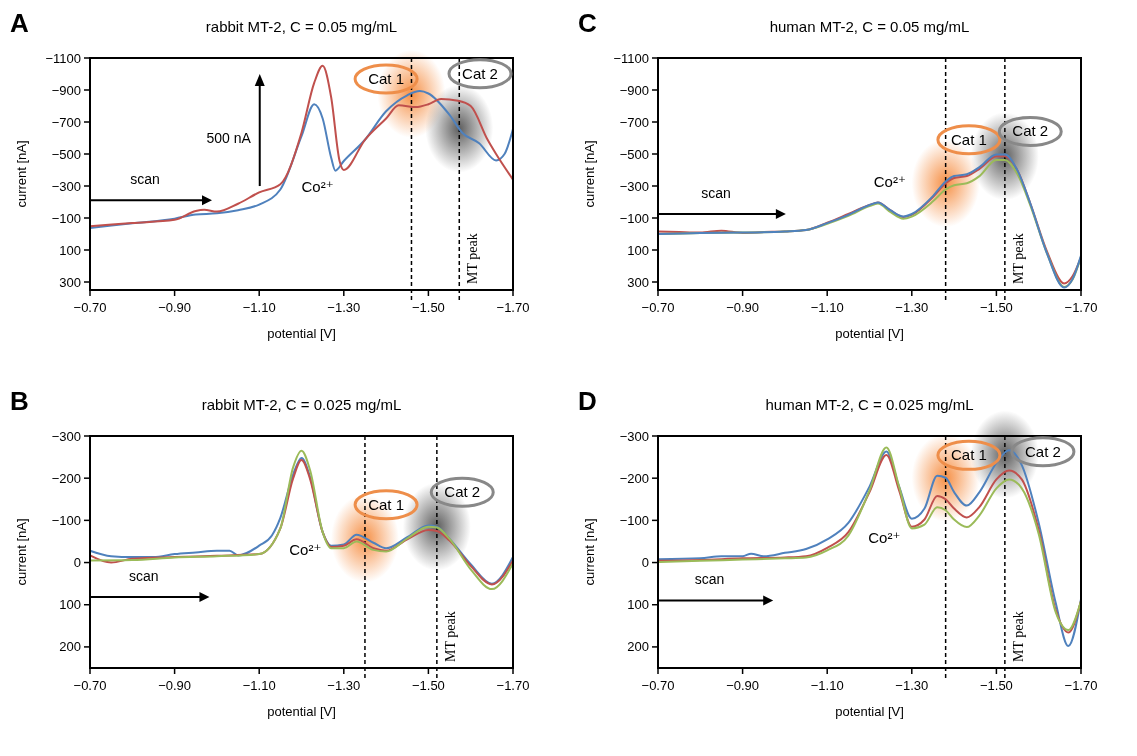 The height and width of the screenshot is (756, 1137). I want to click on text: C, so click(587, 23).